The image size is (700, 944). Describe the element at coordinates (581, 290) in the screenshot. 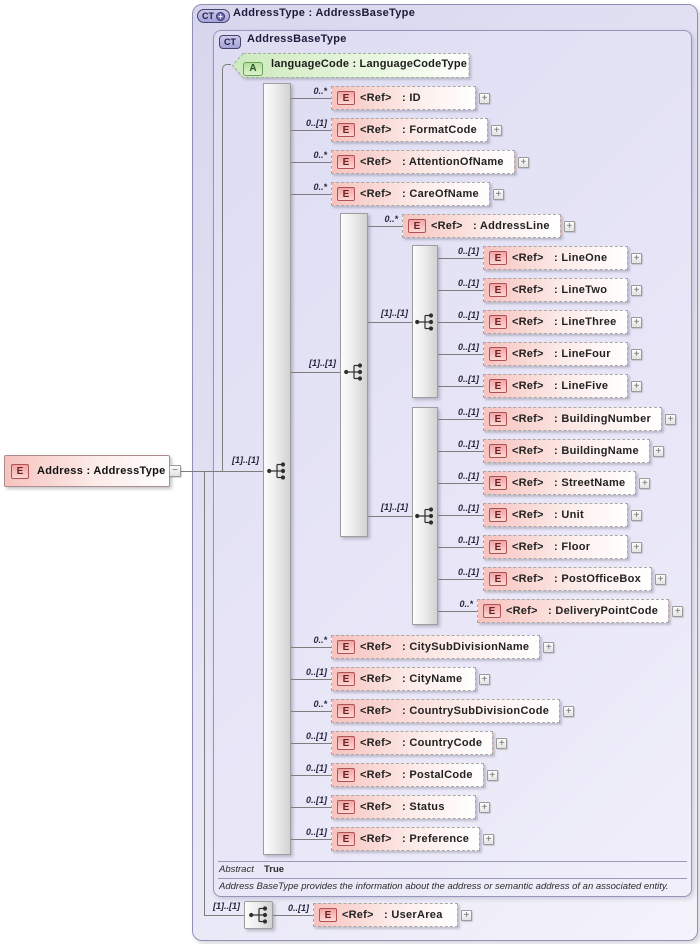

I see `element-name: : LineTwo` at that location.